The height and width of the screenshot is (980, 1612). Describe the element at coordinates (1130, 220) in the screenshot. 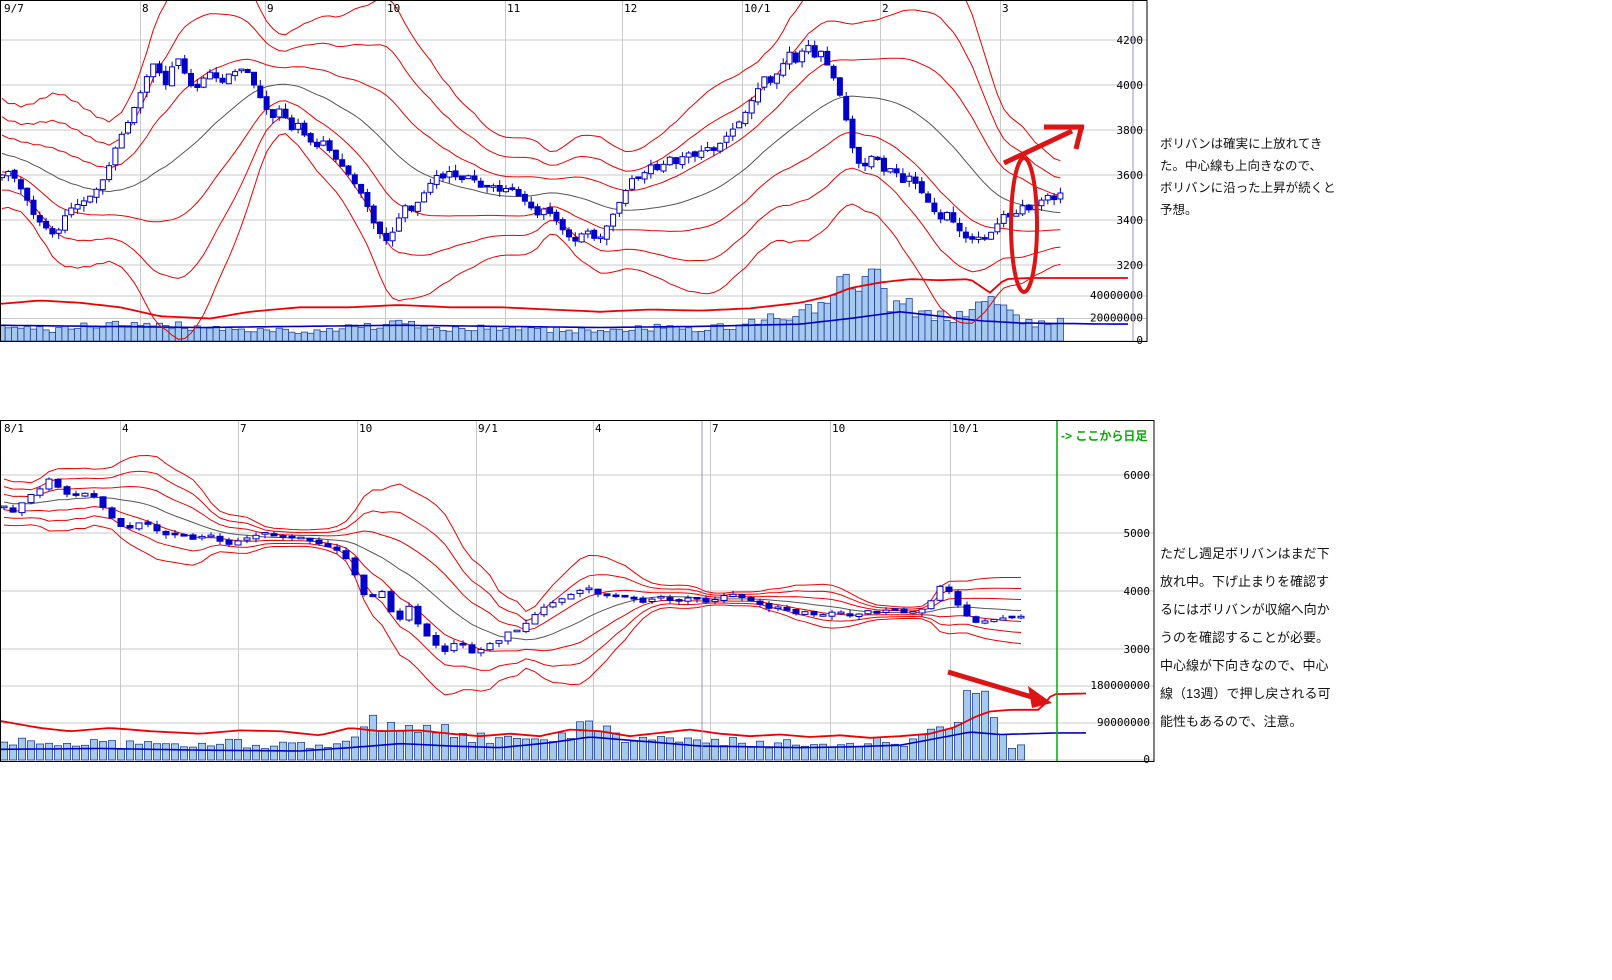

I see `price-tick-label: 3400` at that location.